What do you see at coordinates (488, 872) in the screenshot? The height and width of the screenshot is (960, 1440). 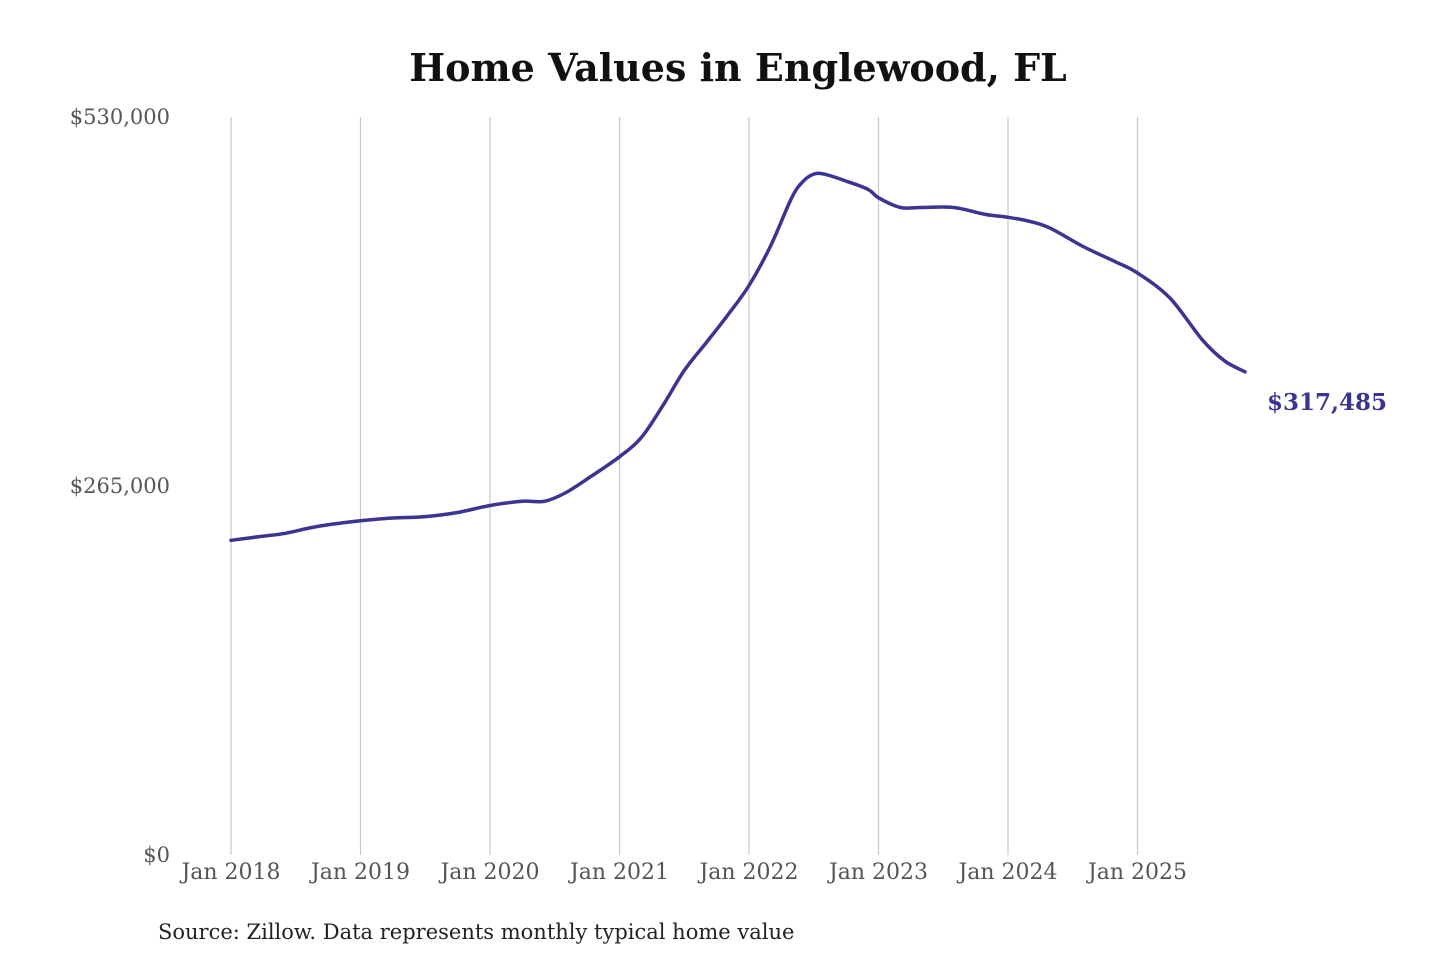 I see `x-tick-label-2: Jan 2020` at bounding box center [488, 872].